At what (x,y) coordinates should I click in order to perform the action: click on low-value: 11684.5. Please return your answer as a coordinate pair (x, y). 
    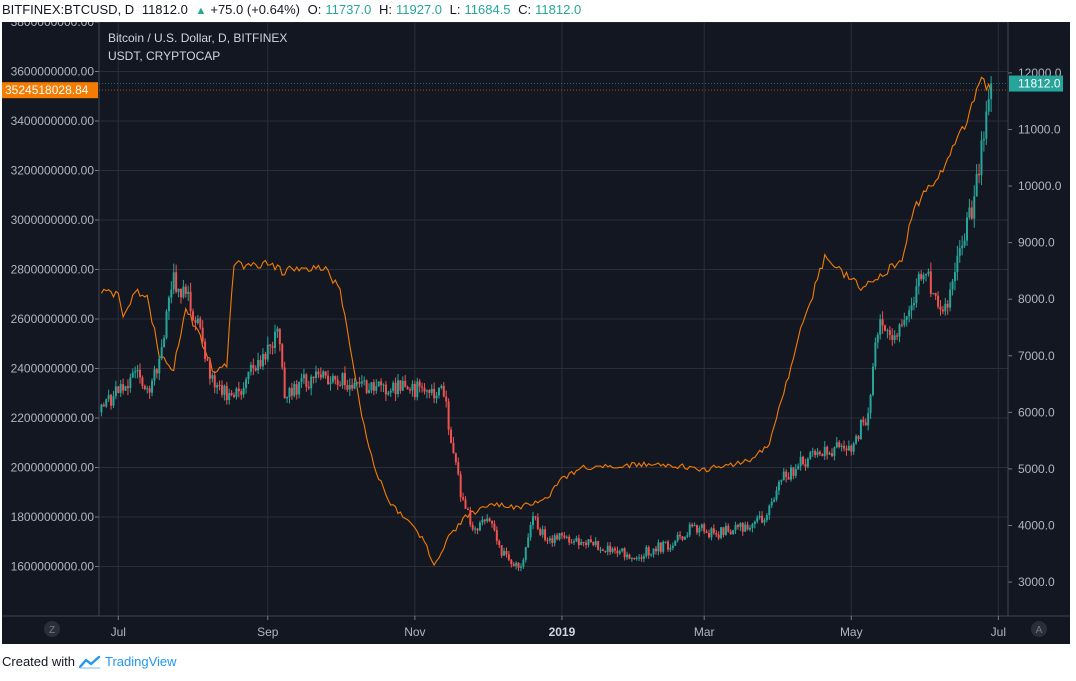
    Looking at the image, I should click on (487, 9).